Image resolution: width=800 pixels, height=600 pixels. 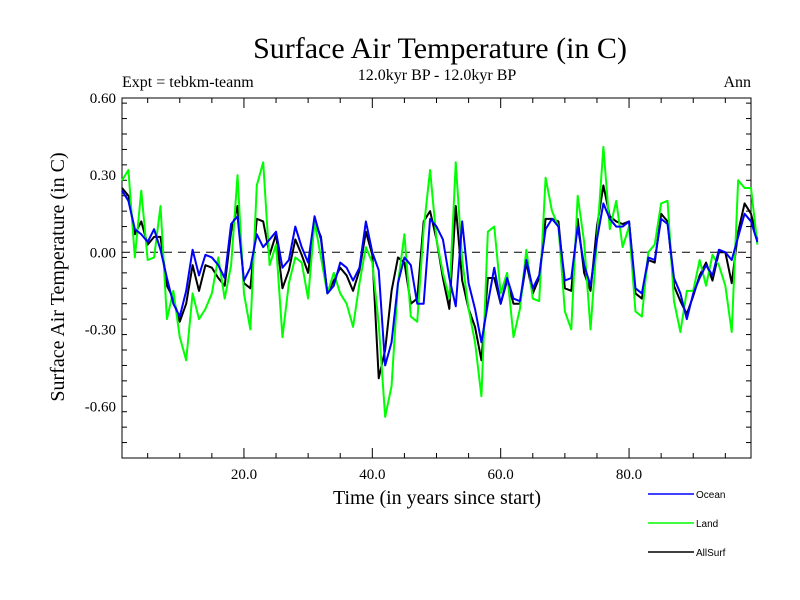 What do you see at coordinates (501, 475) in the screenshot?
I see `x-tick-label: 60.0` at bounding box center [501, 475].